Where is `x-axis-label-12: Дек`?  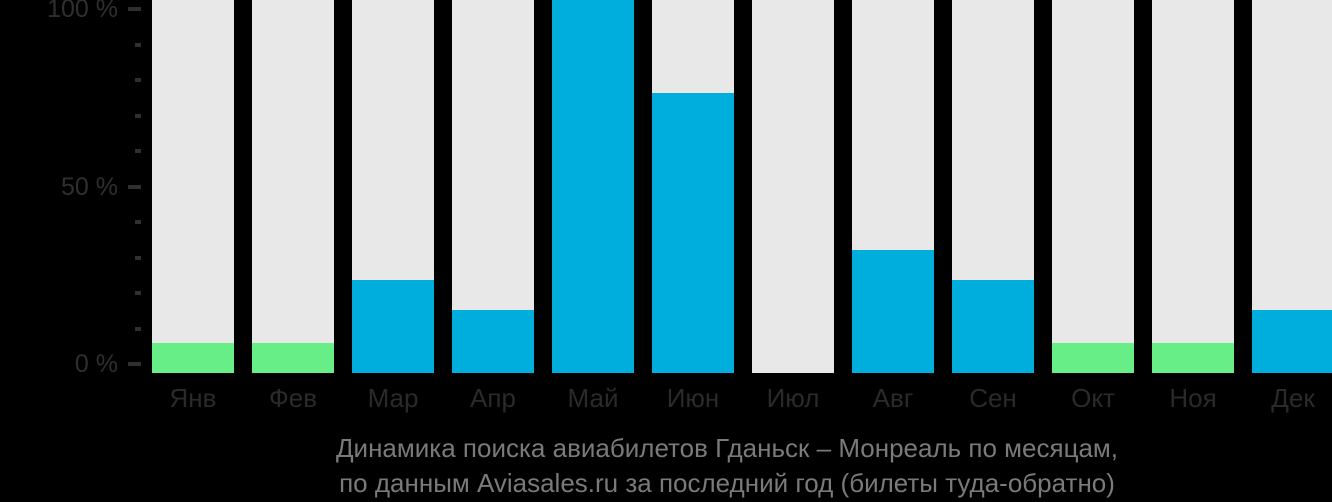
x-axis-label-12: Дек is located at coordinates (1293, 398).